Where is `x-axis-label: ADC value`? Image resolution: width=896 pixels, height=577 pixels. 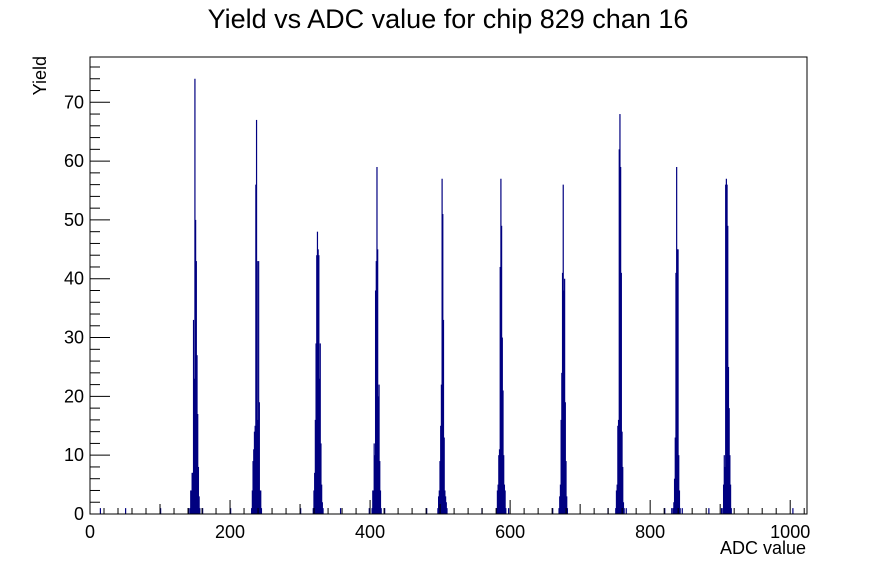 x-axis-label: ADC value is located at coordinates (763, 548).